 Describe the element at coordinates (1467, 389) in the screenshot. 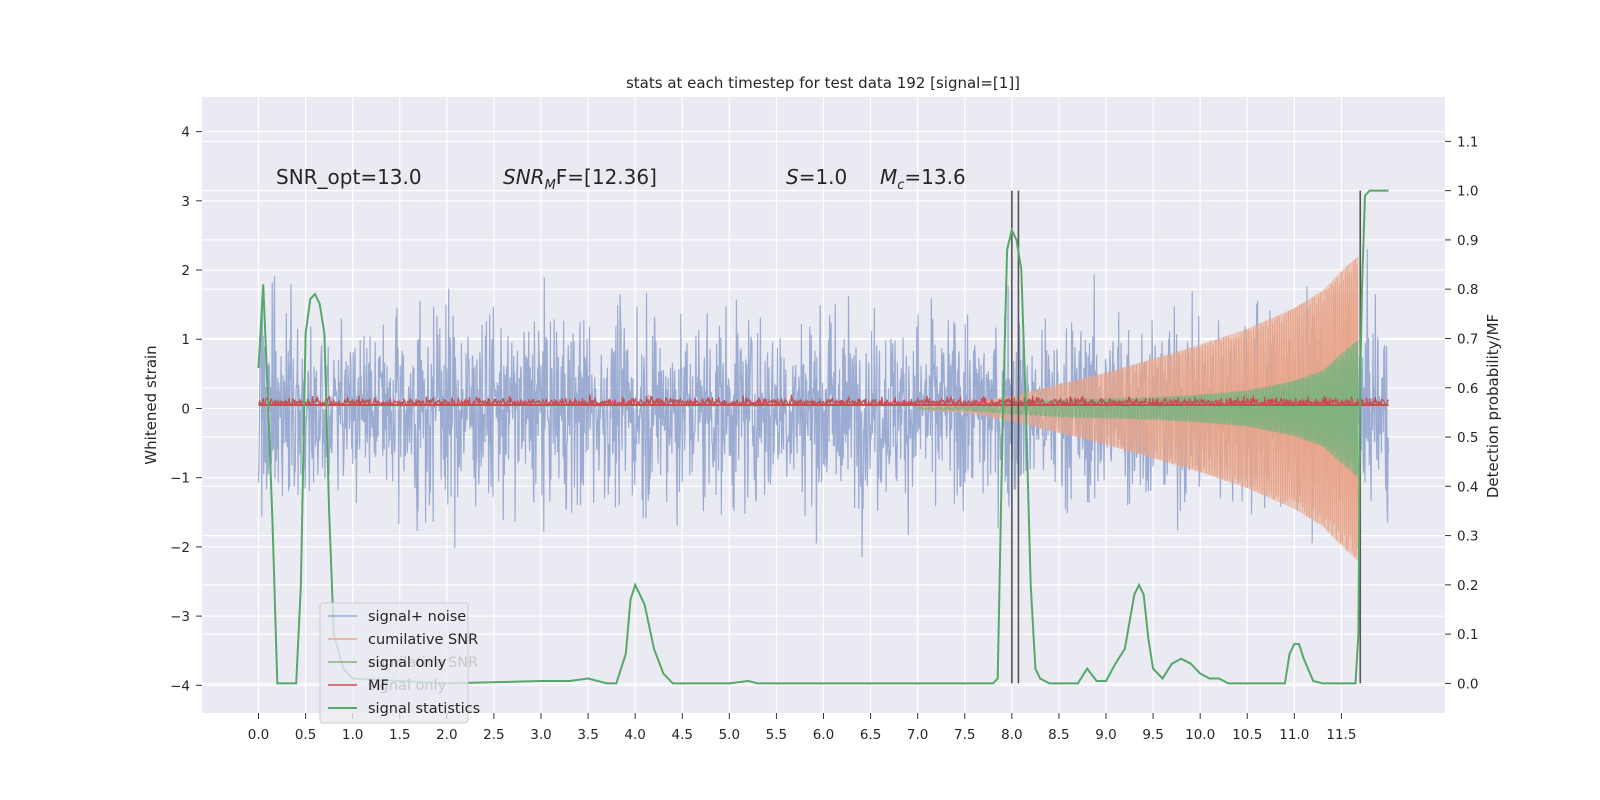

I see `y2-tick-label-5: 0.6` at that location.